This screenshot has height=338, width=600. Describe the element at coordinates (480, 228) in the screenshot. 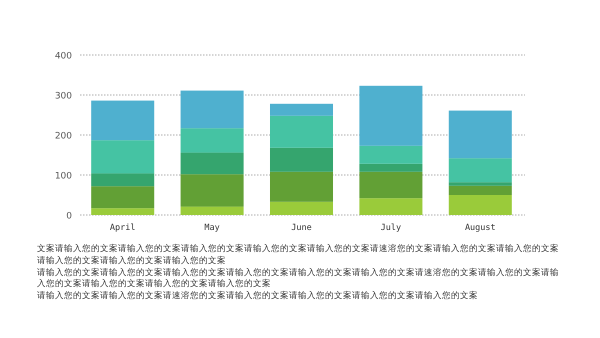

I see `x-tick-label: August` at that location.